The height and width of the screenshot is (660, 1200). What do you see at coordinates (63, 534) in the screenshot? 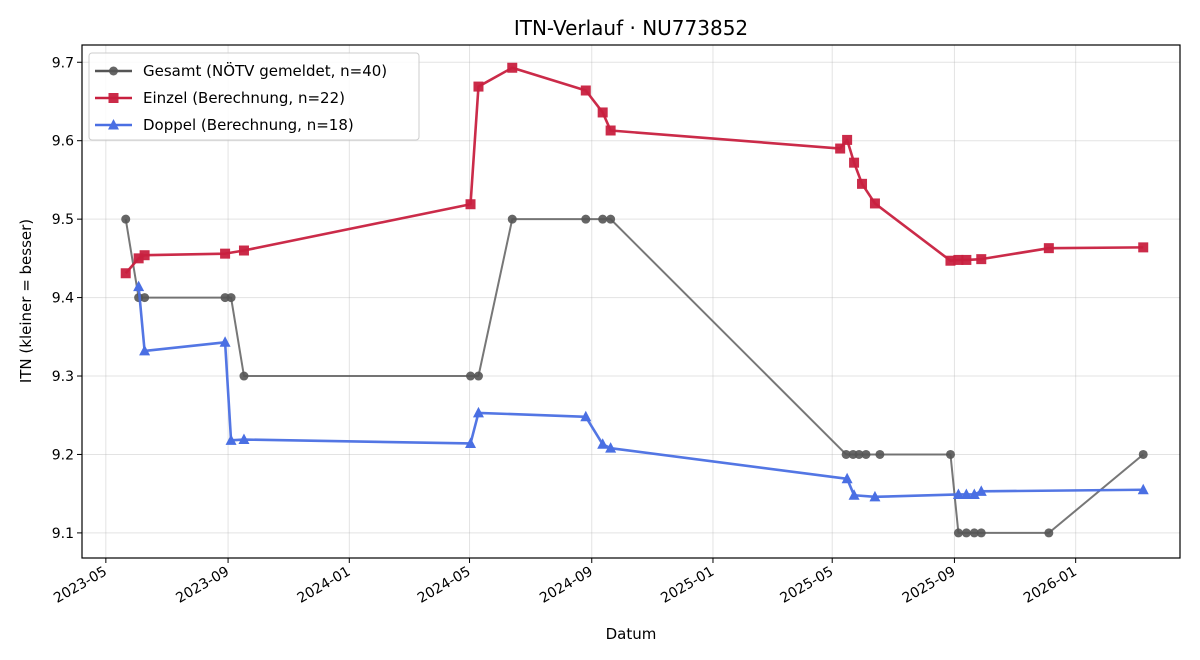
I see `y-tick-label: 9.1` at bounding box center [63, 534].